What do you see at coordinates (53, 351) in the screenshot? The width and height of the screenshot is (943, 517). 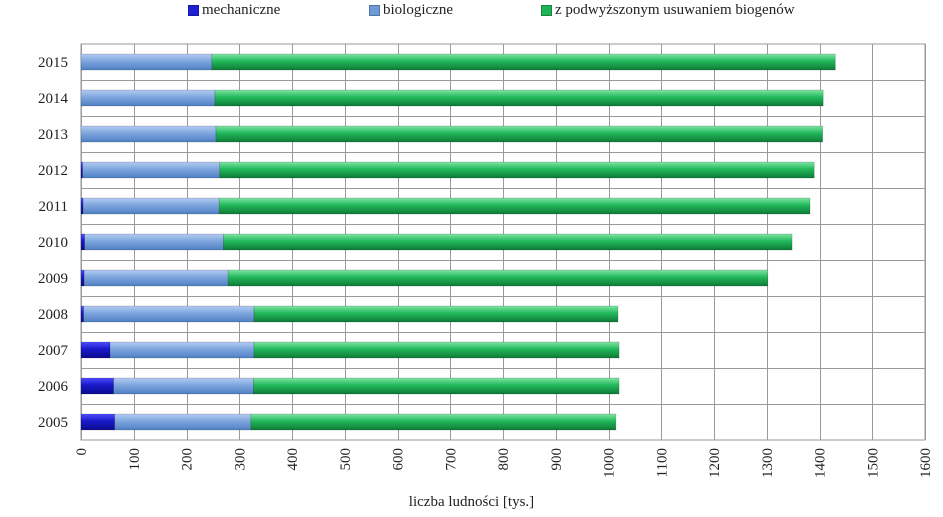 I see `y-tick-label: 2007` at bounding box center [53, 351].